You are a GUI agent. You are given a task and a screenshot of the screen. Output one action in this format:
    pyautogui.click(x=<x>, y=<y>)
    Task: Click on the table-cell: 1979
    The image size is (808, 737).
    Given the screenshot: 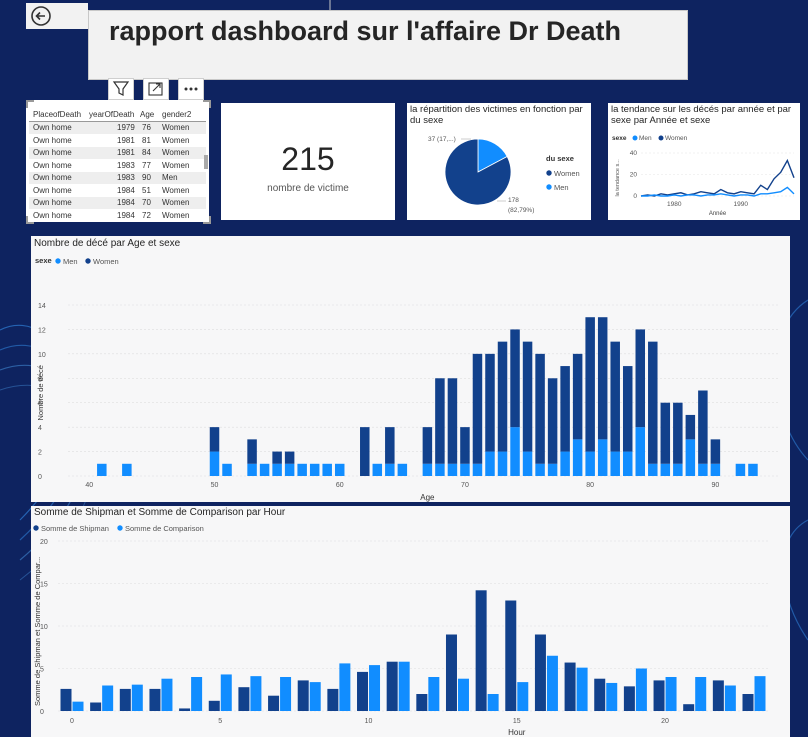 What is the action you would take?
    pyautogui.click(x=126, y=127)
    